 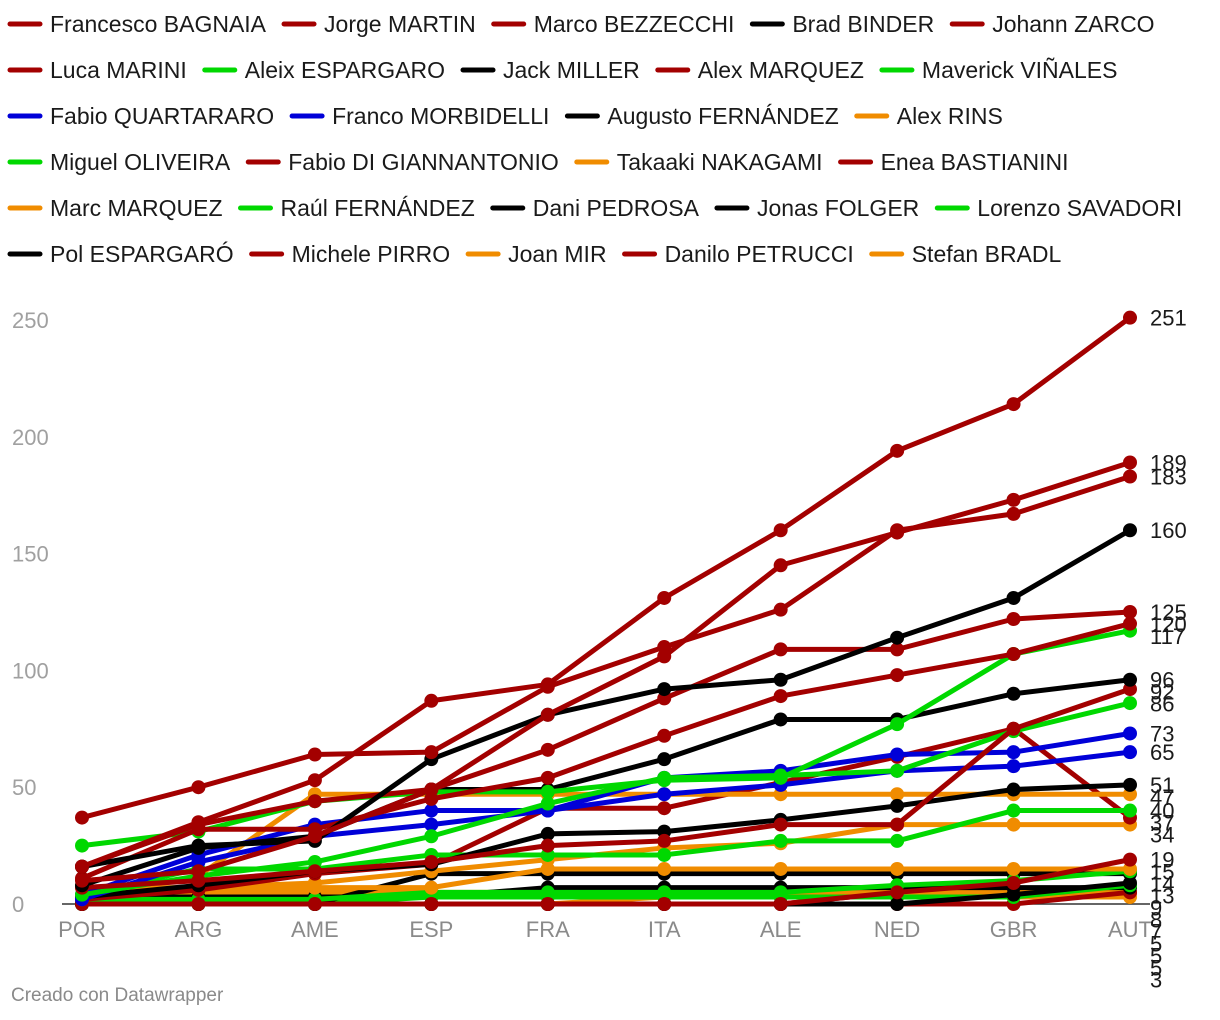 What do you see at coordinates (1168, 612) in the screenshot?
I see `end-value-label: 125` at bounding box center [1168, 612].